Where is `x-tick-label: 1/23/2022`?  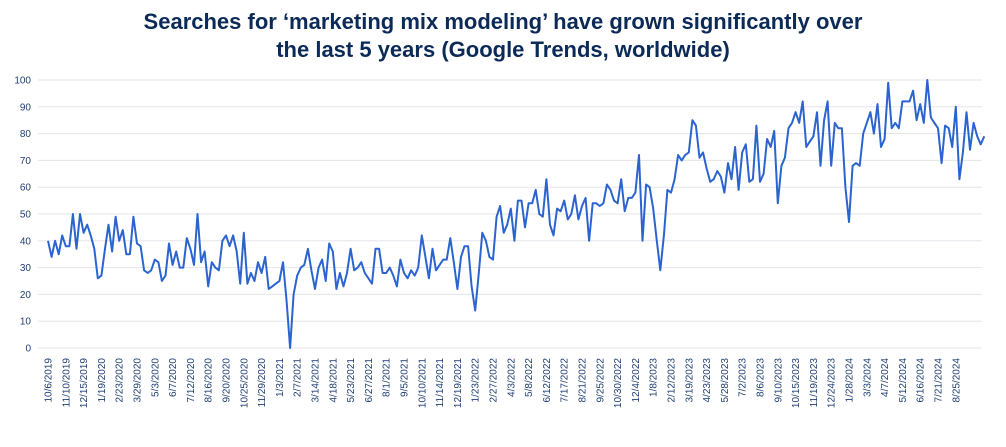 x-tick-label: 1/23/2022 is located at coordinates (476, 380).